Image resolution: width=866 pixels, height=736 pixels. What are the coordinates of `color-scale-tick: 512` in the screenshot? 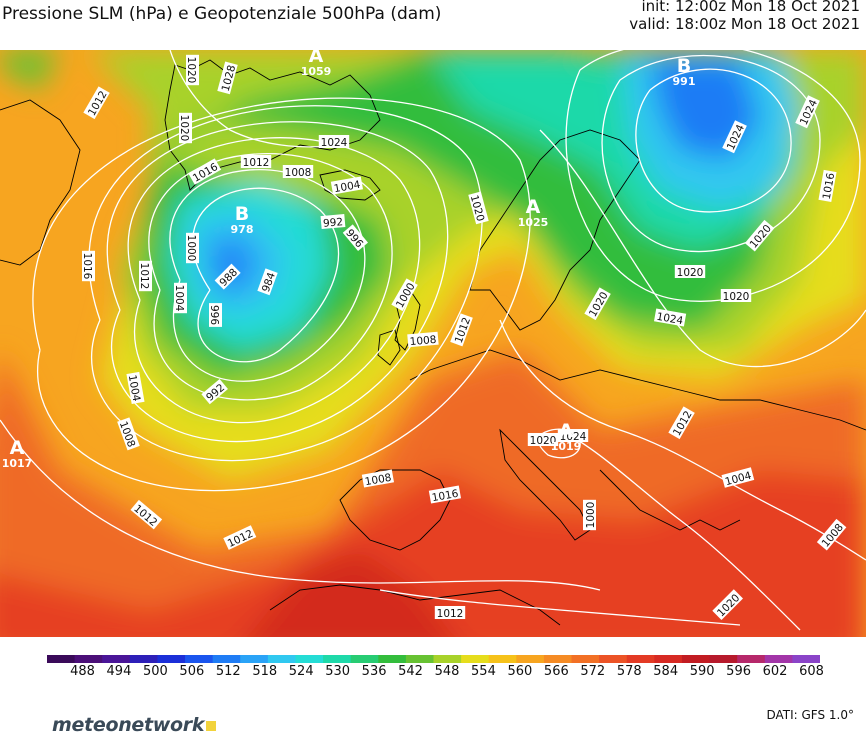 It's located at (228, 671).